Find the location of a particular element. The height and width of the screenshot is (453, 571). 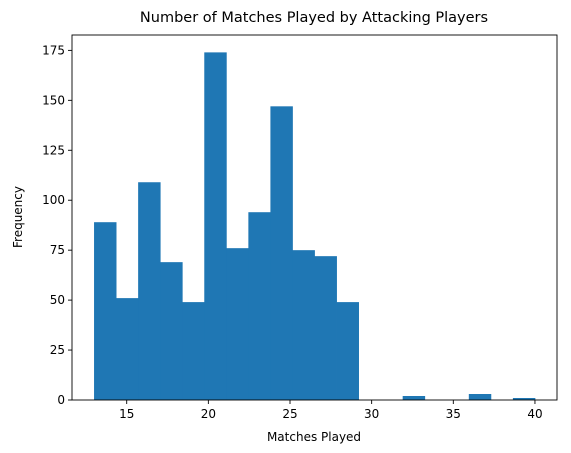

y-tick-label: 0 is located at coordinates (61, 400).